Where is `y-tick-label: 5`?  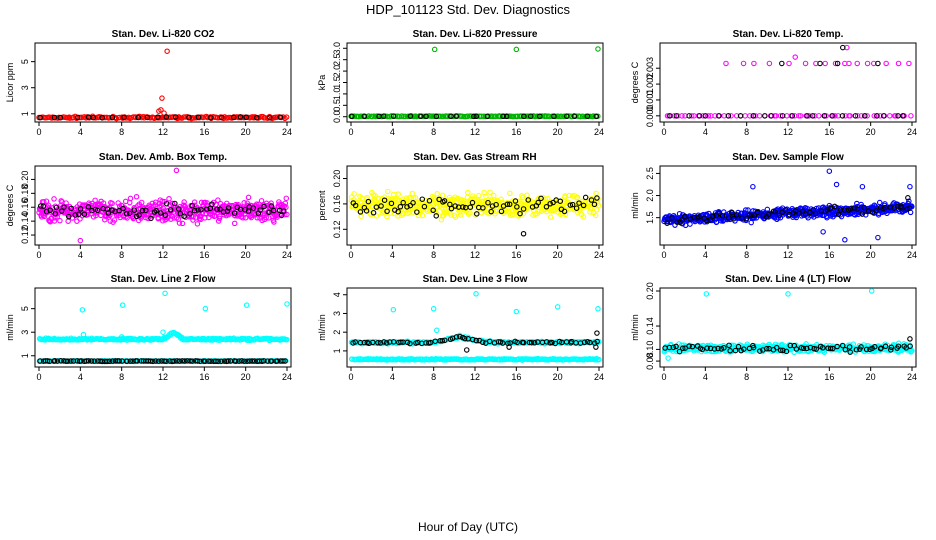
y-tick-label: 5 is located at coordinates (25, 308).